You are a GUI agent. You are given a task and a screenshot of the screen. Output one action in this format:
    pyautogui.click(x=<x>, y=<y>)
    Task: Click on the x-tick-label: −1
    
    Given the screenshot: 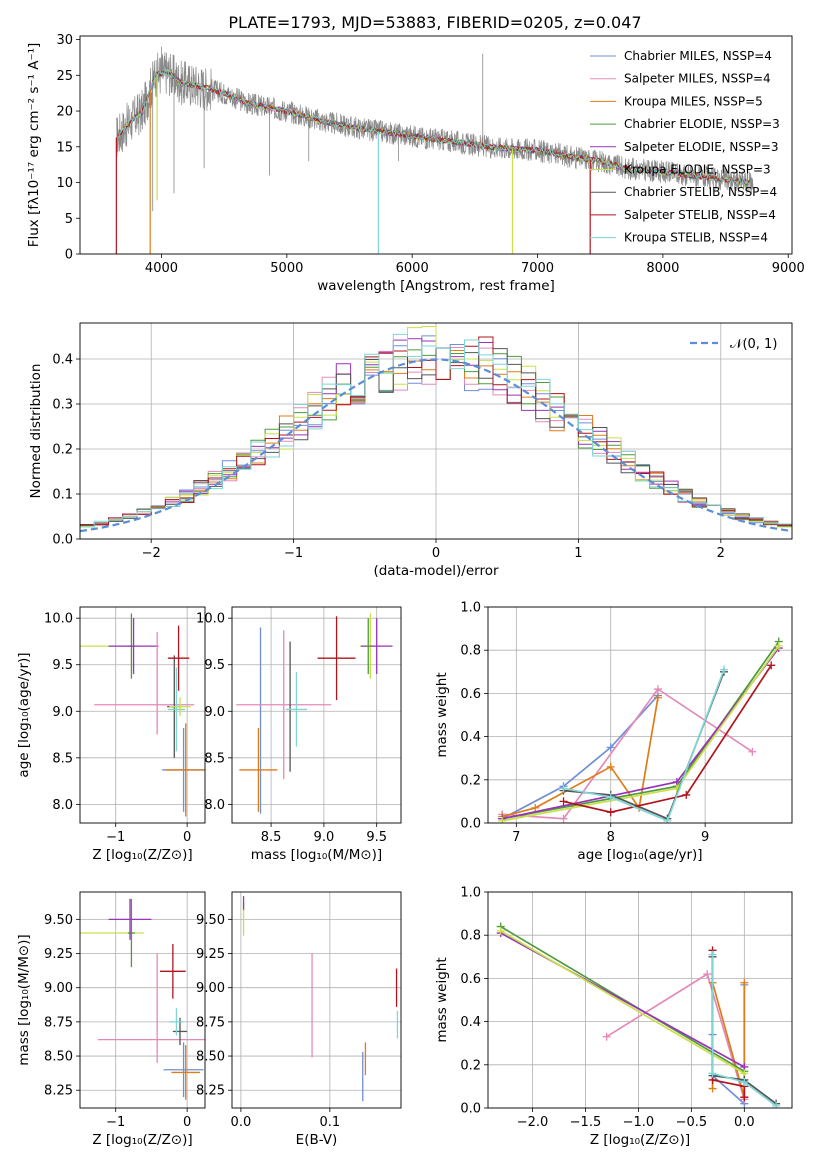 What is the action you would take?
    pyautogui.click(x=115, y=1122)
    